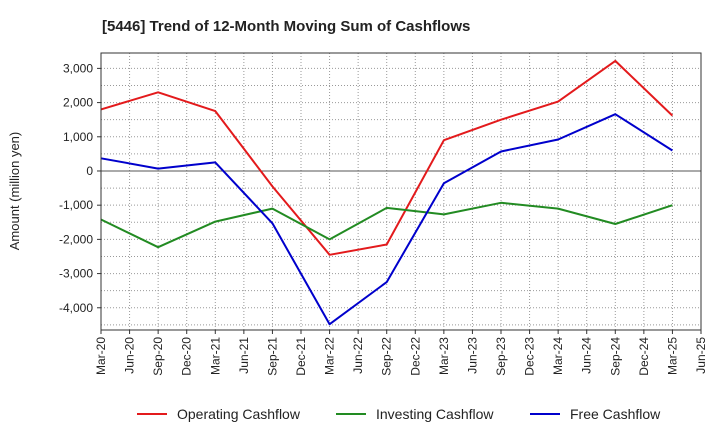  Describe the element at coordinates (615, 356) in the screenshot. I see `x-tick-label: Sep-24` at that location.